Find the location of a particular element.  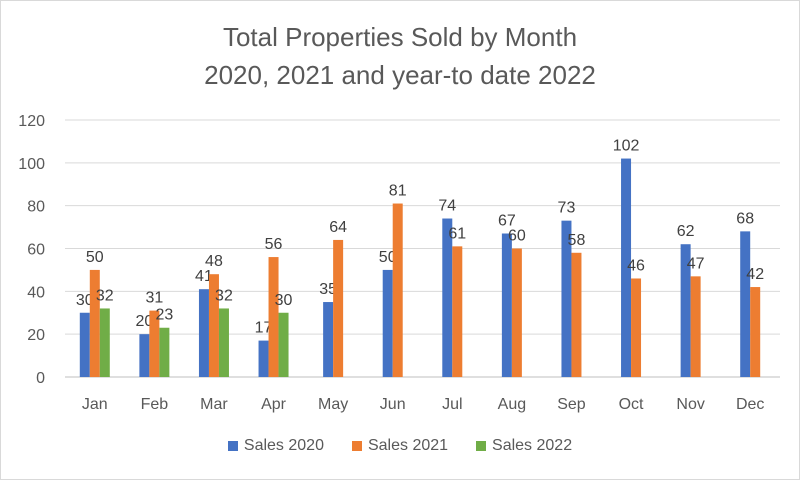

y-tick-label: 60 is located at coordinates (36, 250).